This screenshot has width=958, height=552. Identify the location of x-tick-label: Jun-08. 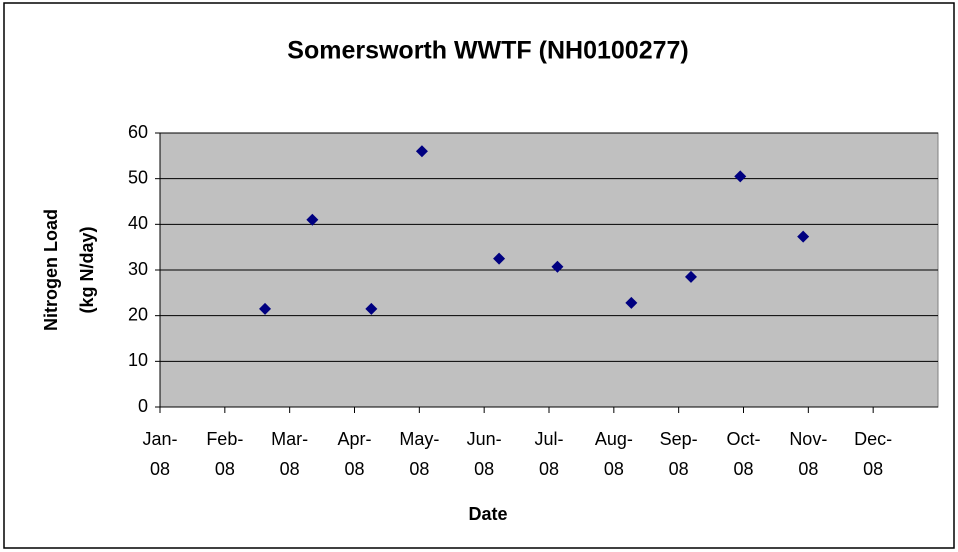
(484, 454).